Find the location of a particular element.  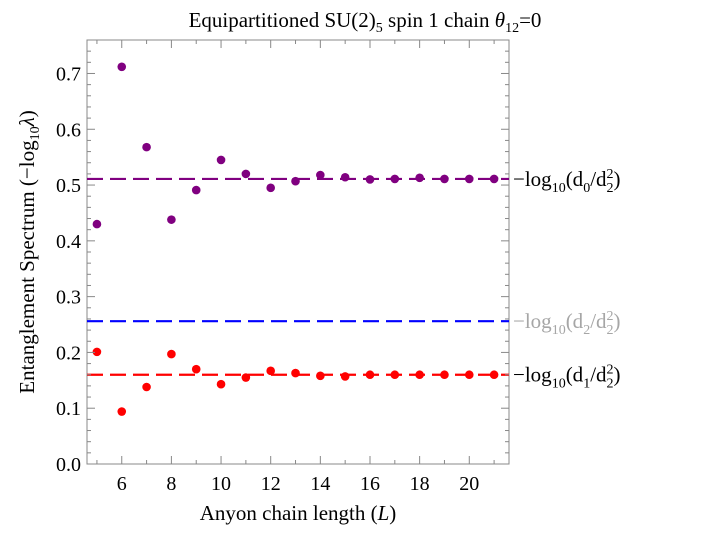

text-part: 5 is located at coordinates (379, 28).